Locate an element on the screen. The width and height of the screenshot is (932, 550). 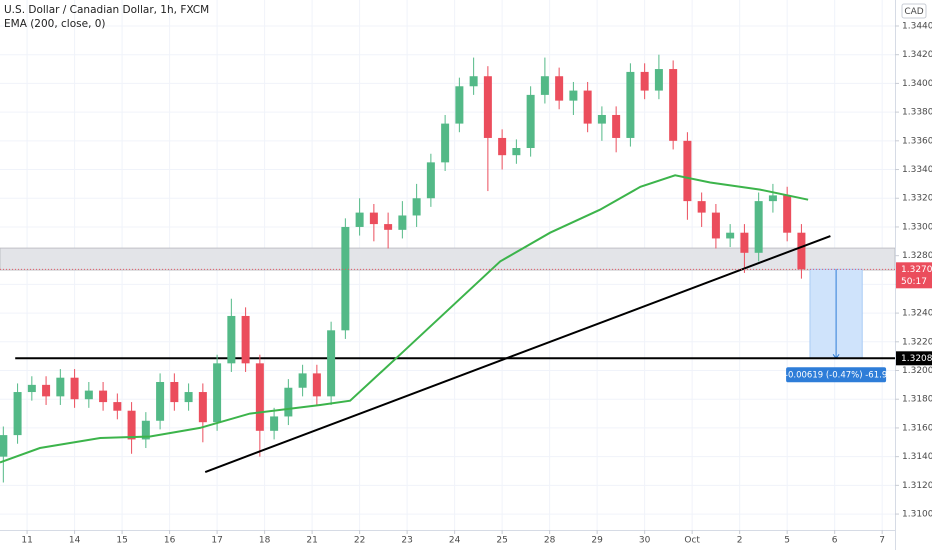
x-tick-label: 29 is located at coordinates (597, 541).